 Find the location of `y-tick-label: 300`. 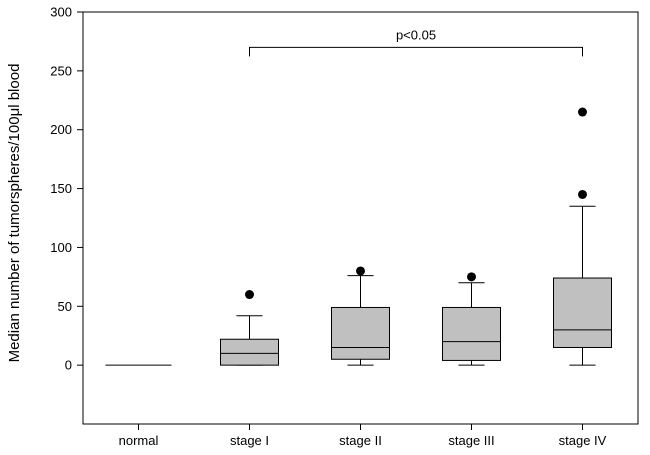

y-tick-label: 300 is located at coordinates (61, 12).